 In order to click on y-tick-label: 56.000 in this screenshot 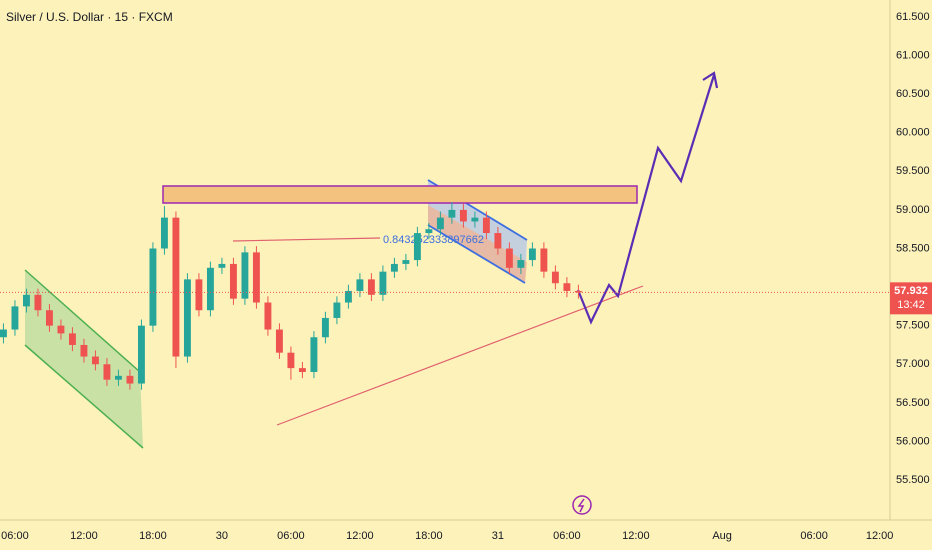, I will do `click(913, 441)`.